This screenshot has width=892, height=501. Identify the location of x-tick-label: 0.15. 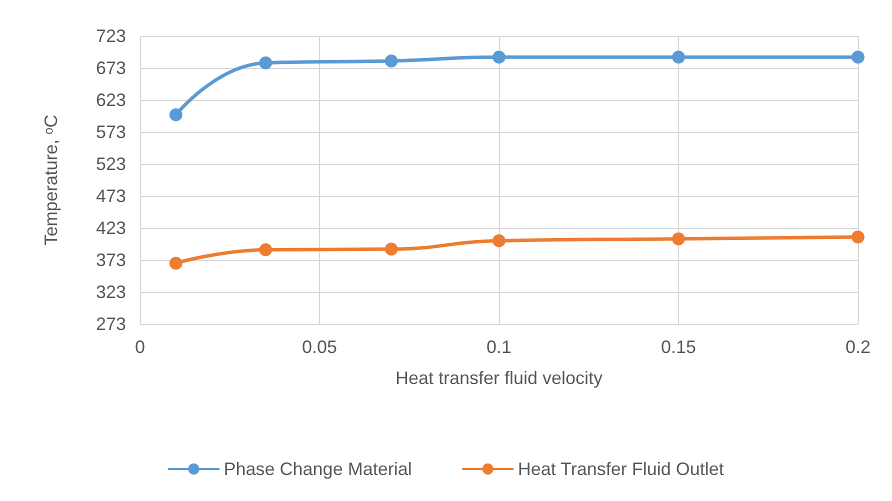
(678, 347).